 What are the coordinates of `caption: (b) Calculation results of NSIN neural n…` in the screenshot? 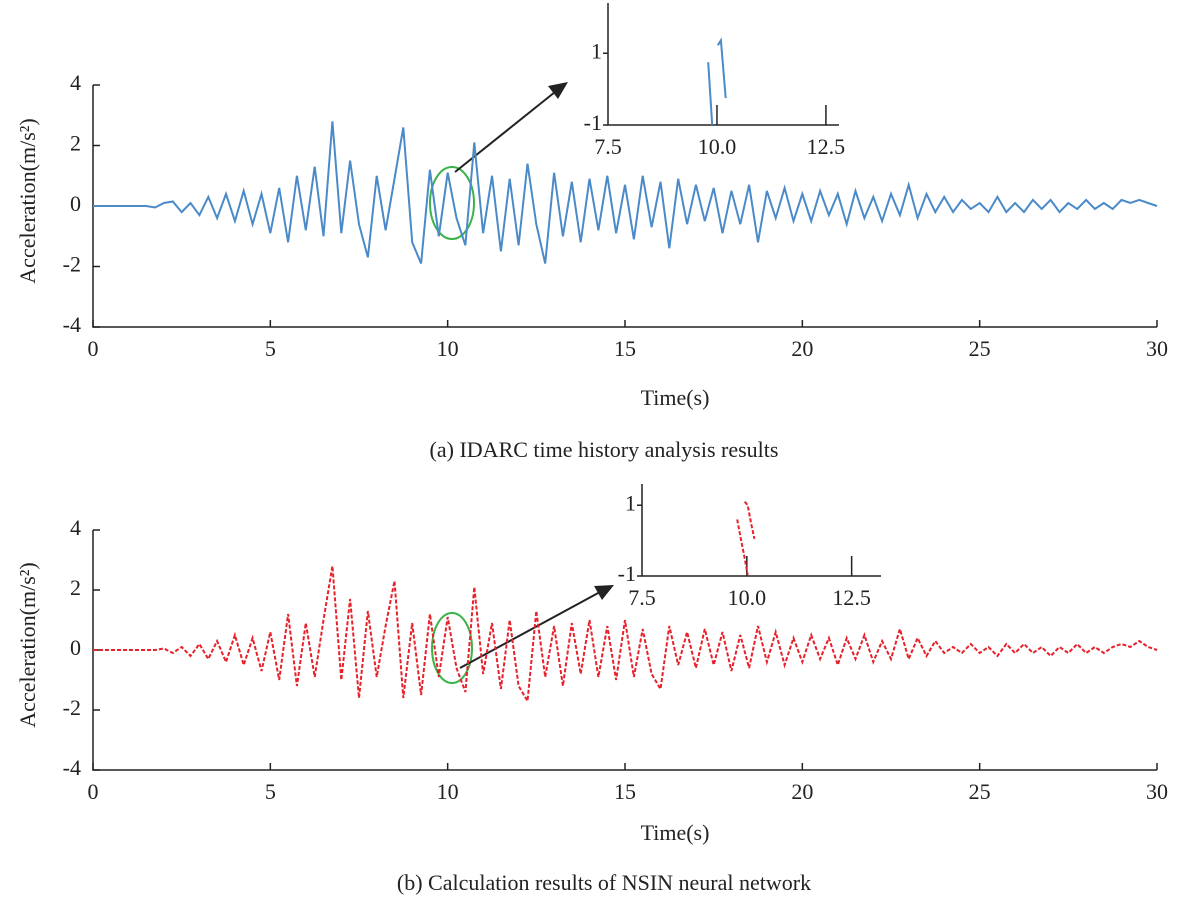 It's located at (604, 882).